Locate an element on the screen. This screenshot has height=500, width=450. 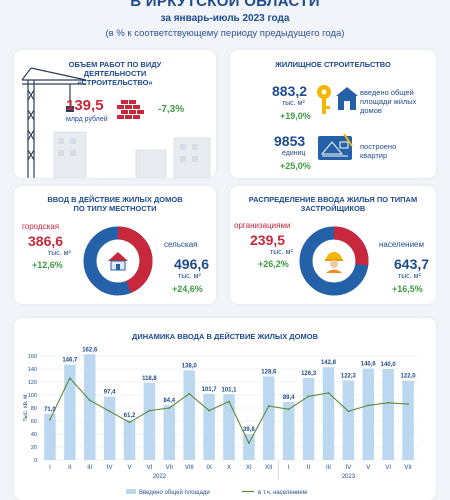
chart-ytick-label: 40 is located at coordinates (34, 435).